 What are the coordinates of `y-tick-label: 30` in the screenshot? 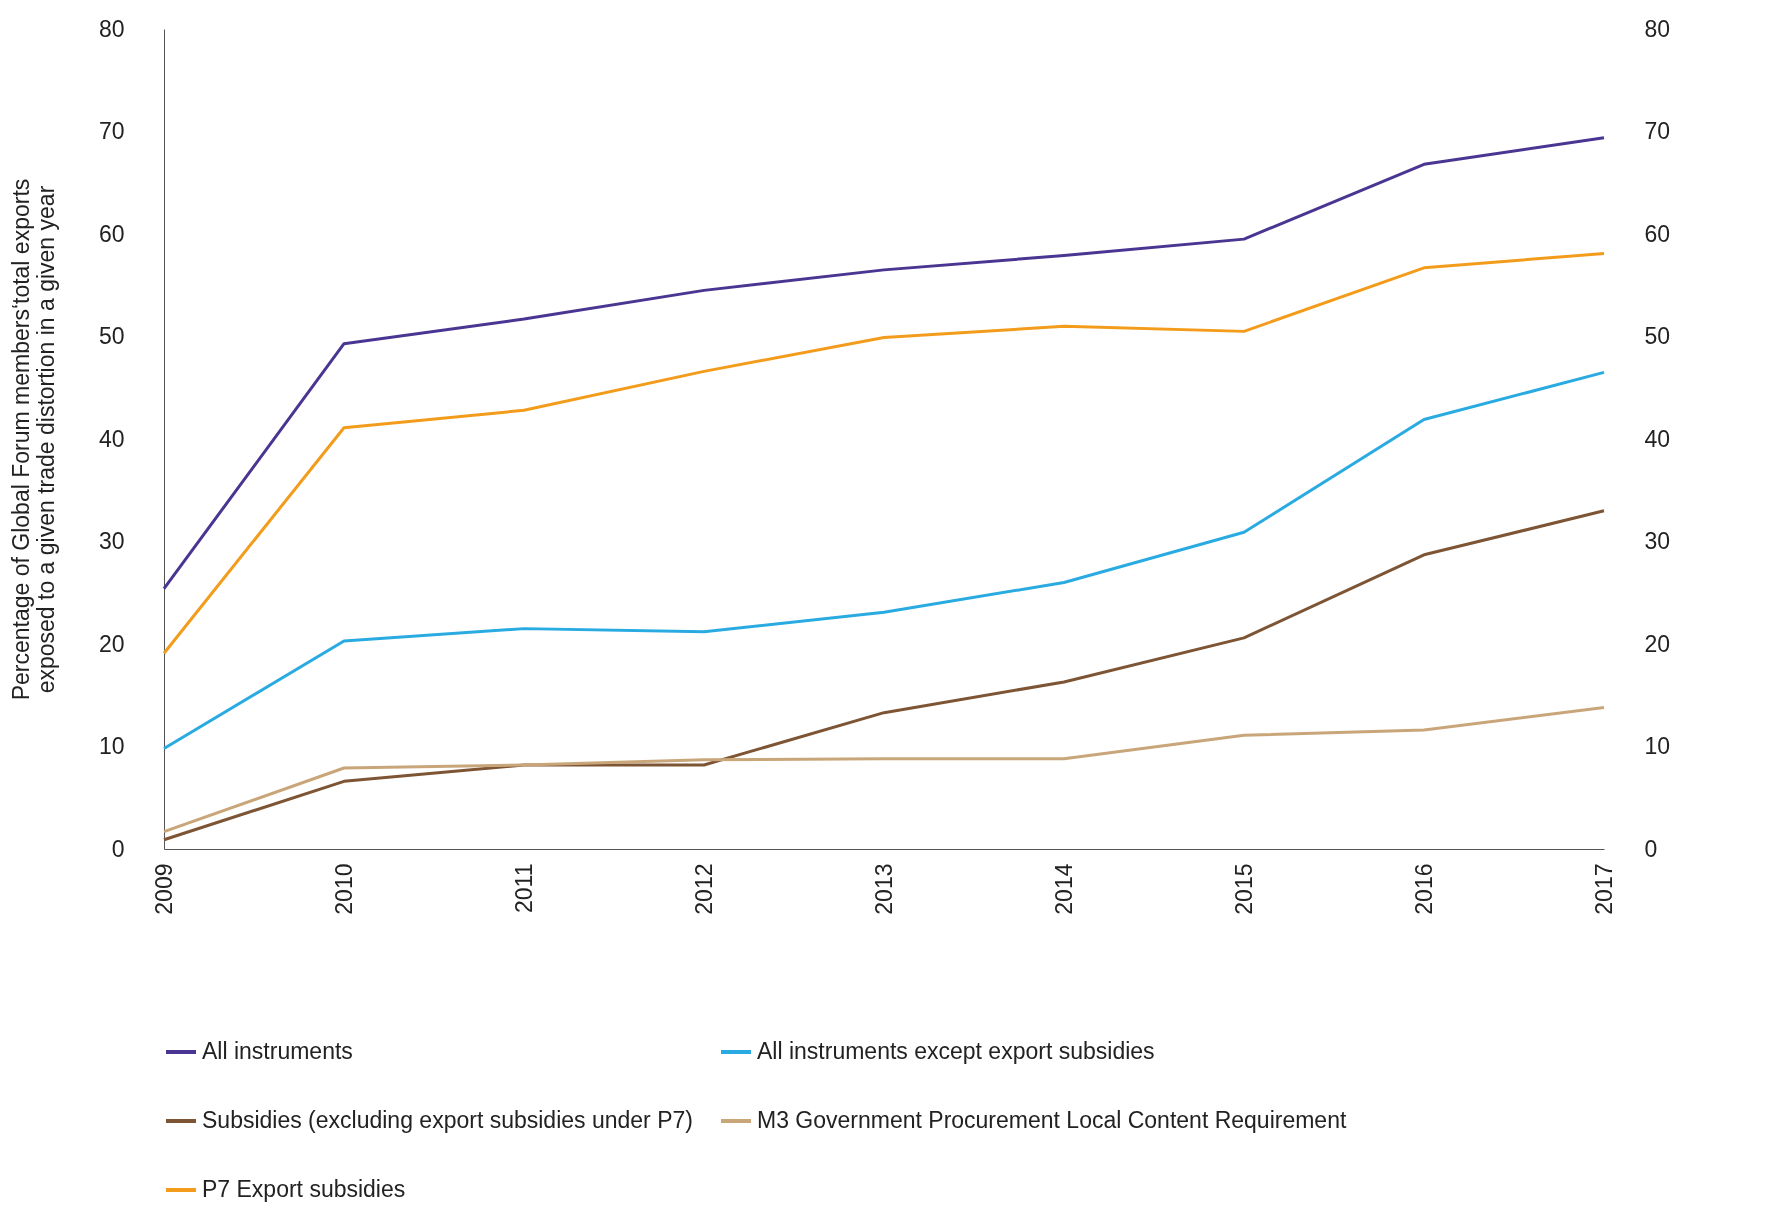 It's located at (111, 541).